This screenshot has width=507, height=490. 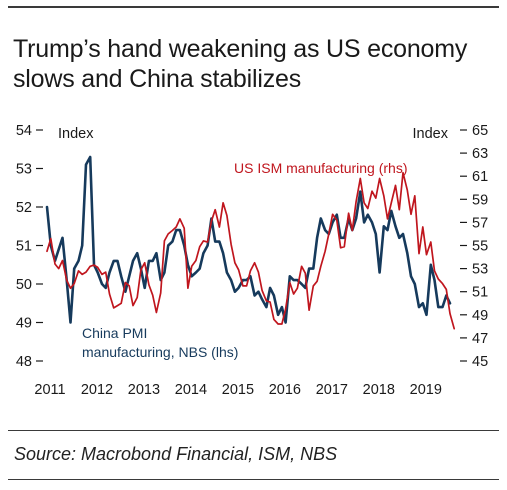 I want to click on source-note: Source: Macrobond Financial, ISM, NBS, so click(x=176, y=454).